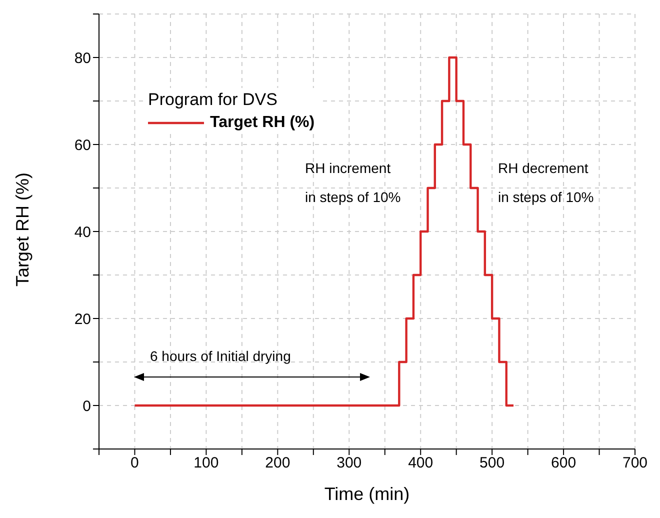 The height and width of the screenshot is (518, 660). Describe the element at coordinates (277, 463) in the screenshot. I see `x-tick-label: 200` at that location.